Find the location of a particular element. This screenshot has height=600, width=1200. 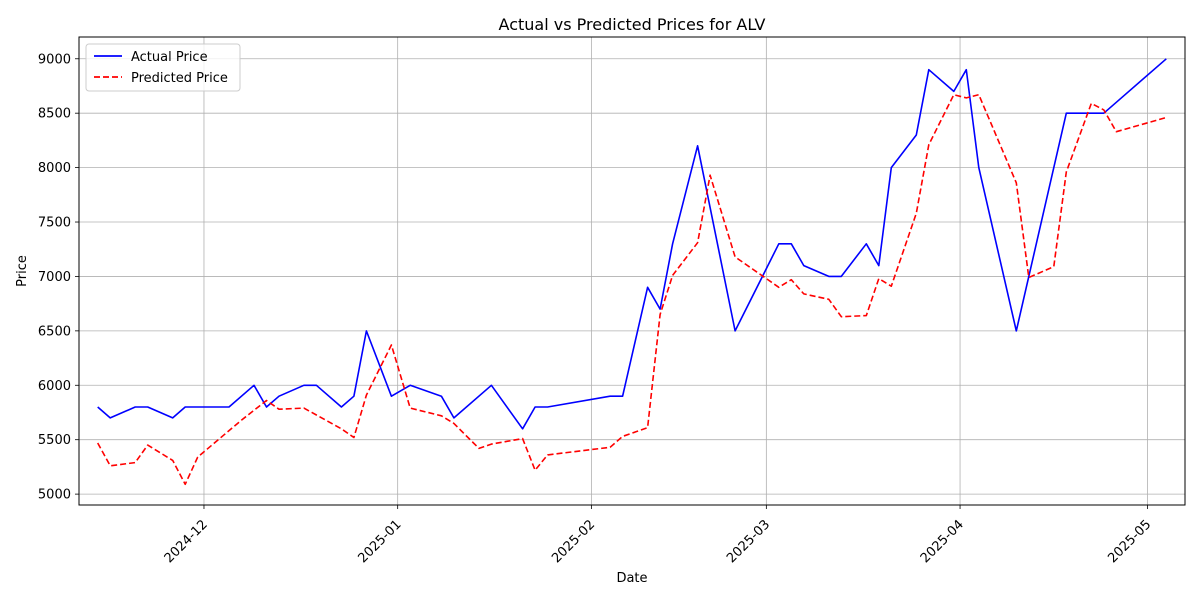

y-axis-title: Price is located at coordinates (22, 271).